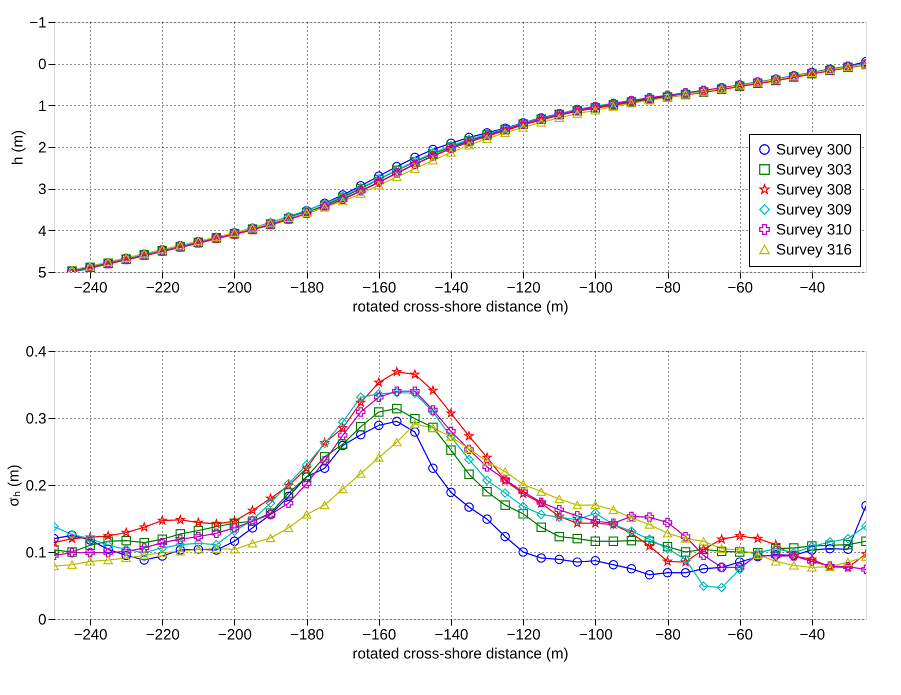 The height and width of the screenshot is (695, 901). I want to click on y-tick-label: 2, so click(42, 148).